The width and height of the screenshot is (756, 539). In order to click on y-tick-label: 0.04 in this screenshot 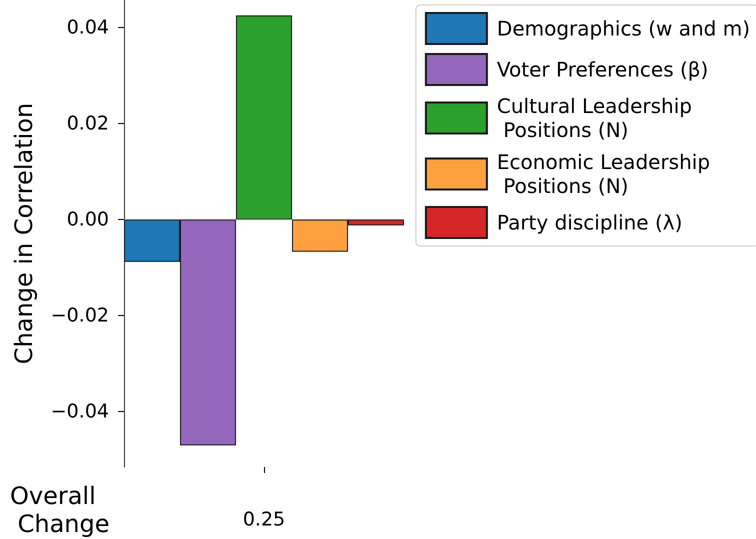, I will do `click(87, 27)`.